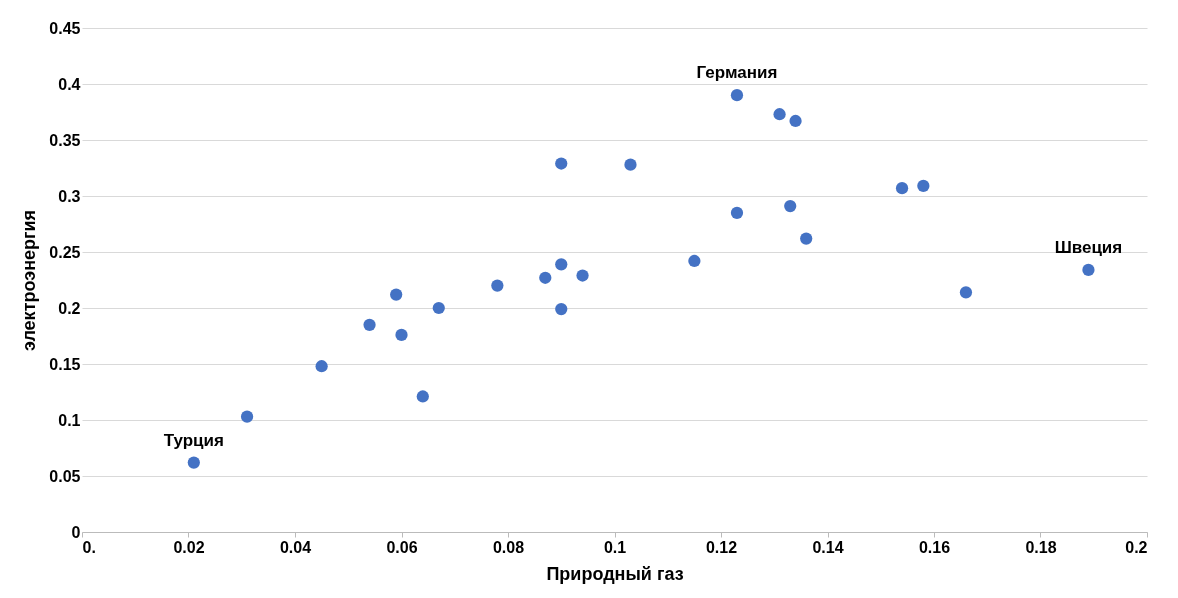 The width and height of the screenshot is (1178, 598). What do you see at coordinates (69, 196) in the screenshot?
I see `y-tick-label: 0.3` at bounding box center [69, 196].